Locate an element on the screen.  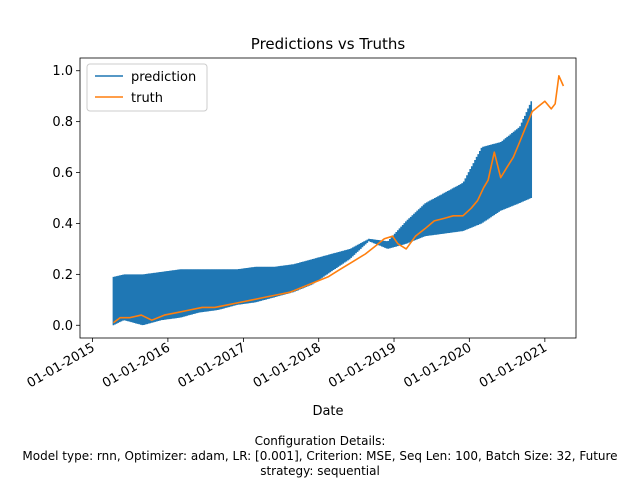
y-tick-label: 1.0 is located at coordinates (62, 71).